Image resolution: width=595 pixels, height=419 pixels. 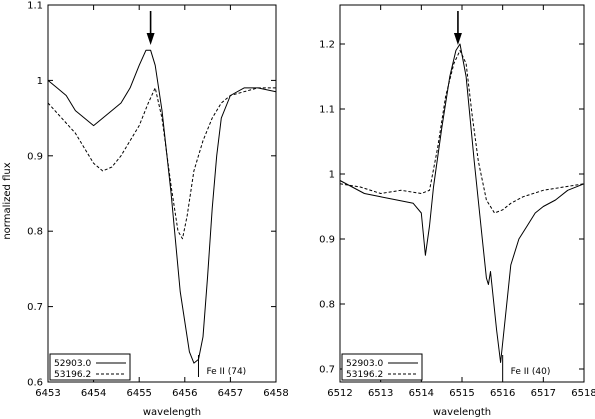 What do you see at coordinates (7, 200) in the screenshot?
I see `y-axis-label: normalized flux` at bounding box center [7, 200].